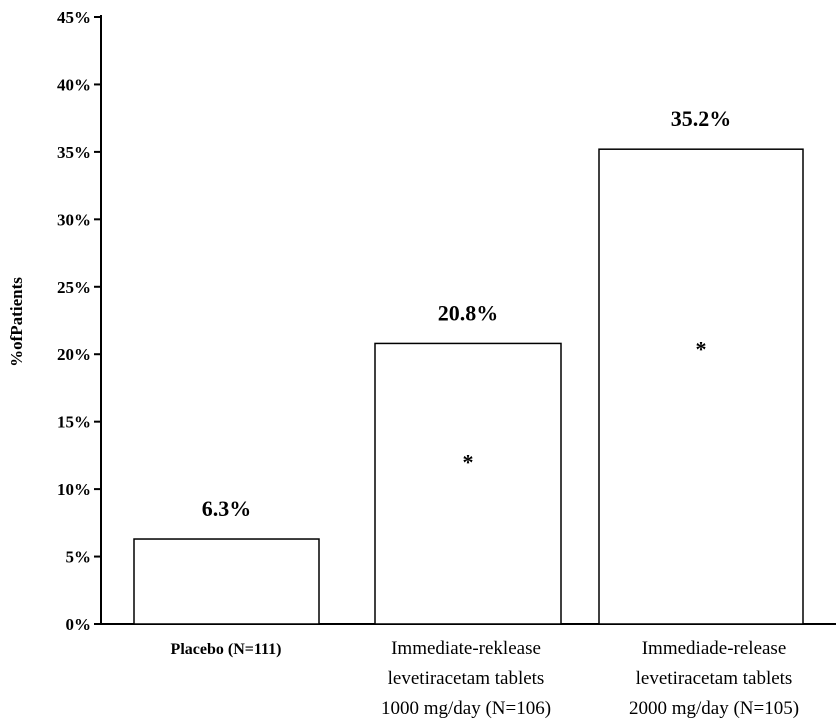  What do you see at coordinates (74, 422) in the screenshot?
I see `y-tick-label: 15%` at bounding box center [74, 422].